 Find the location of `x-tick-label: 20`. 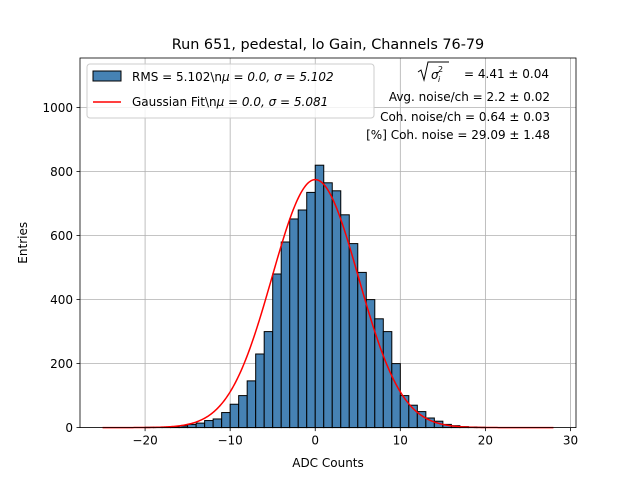

x-tick-label: 20 is located at coordinates (485, 441).